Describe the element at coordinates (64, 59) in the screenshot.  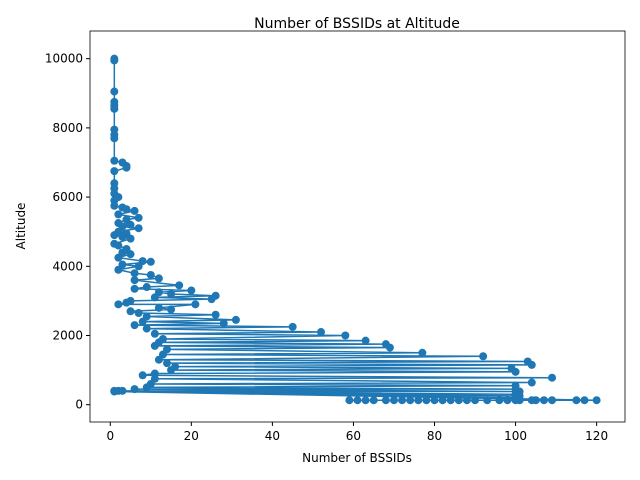
I see `y-tick-label: 10000` at that location.